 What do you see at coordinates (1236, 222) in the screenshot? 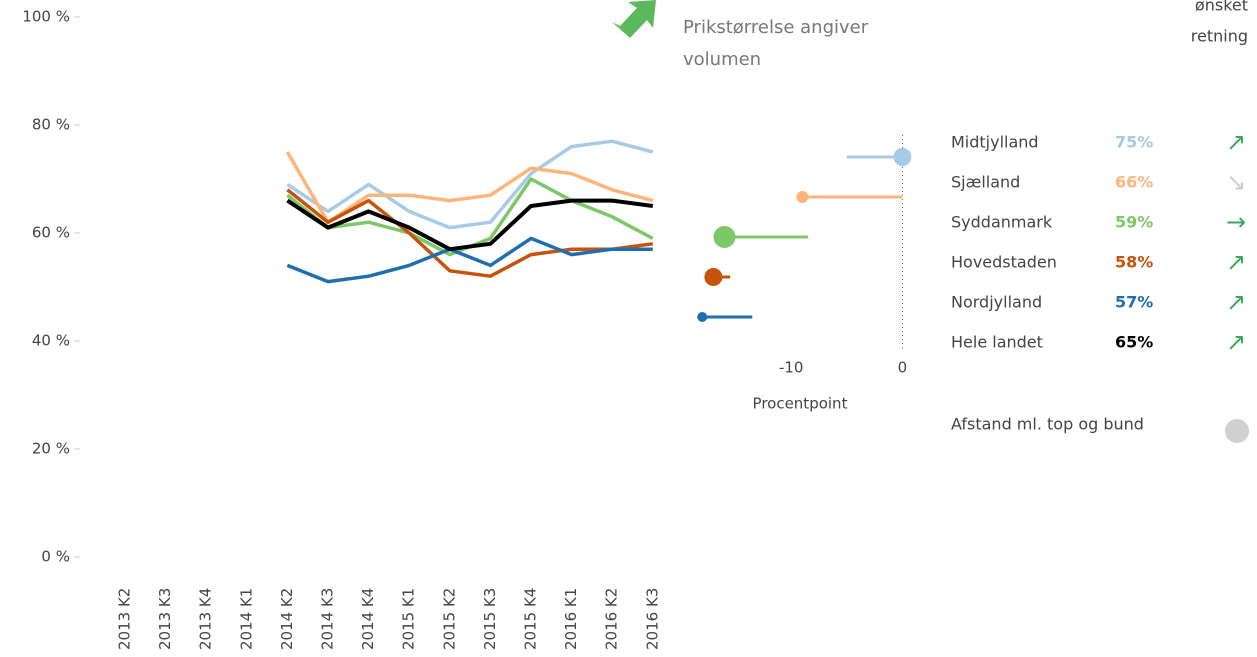
I see `trend-arrow: →` at bounding box center [1236, 222].